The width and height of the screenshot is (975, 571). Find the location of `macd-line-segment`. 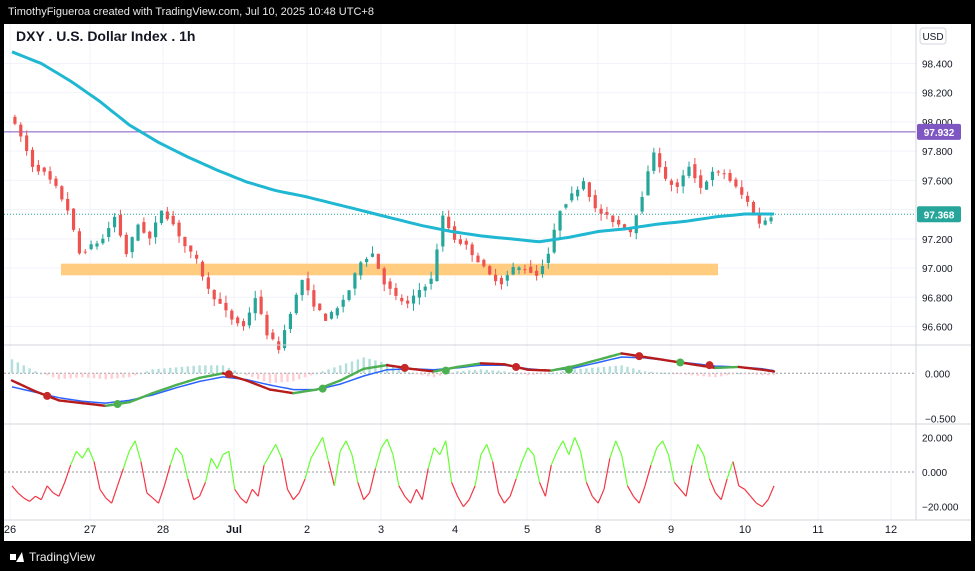

macd-line-segment is located at coordinates (771, 371).